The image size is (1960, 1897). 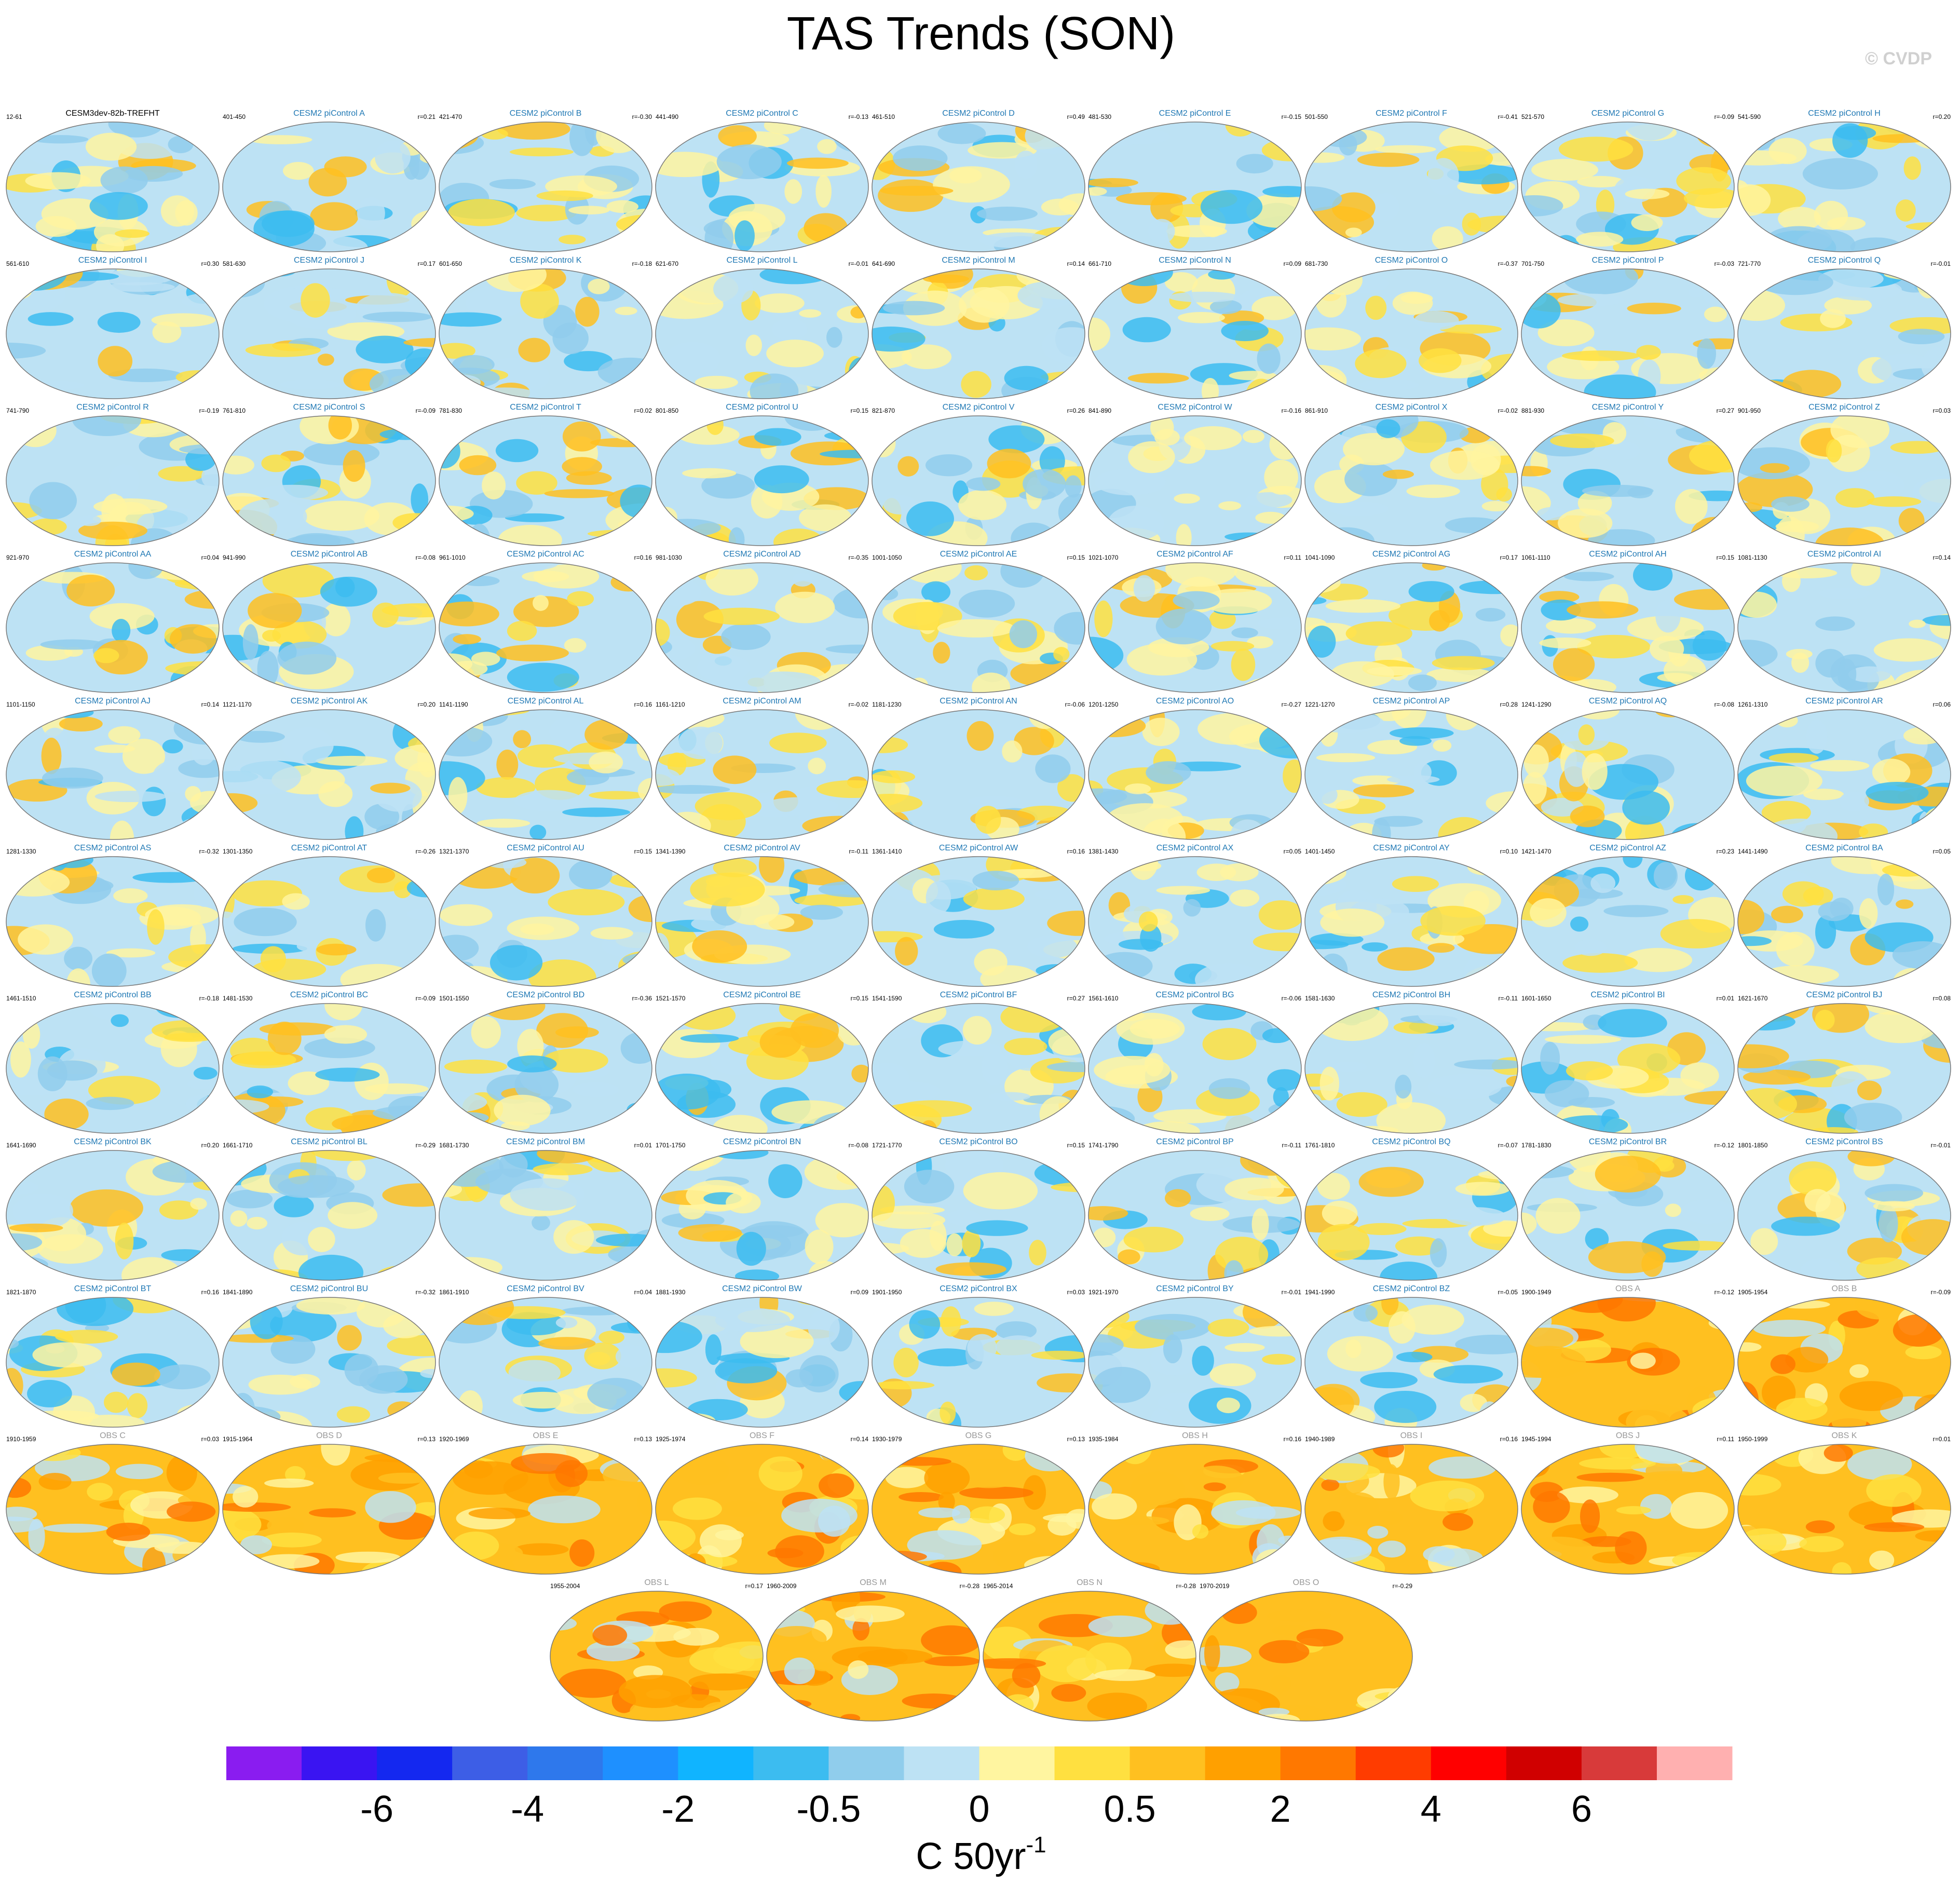 I want to click on panel: 1301-1350 CESM2 piControl AT r=-0.26, so click(x=329, y=915).